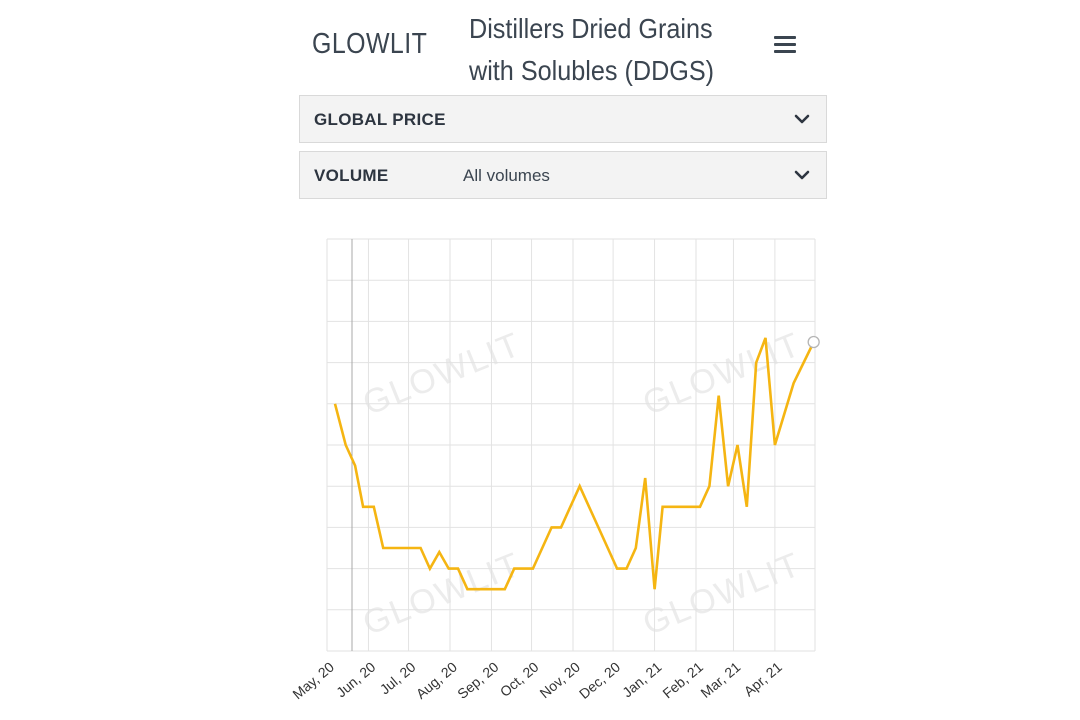 This screenshot has width=1080, height=720. What do you see at coordinates (763, 679) in the screenshot?
I see `x-tick-label: Apr, 21` at bounding box center [763, 679].